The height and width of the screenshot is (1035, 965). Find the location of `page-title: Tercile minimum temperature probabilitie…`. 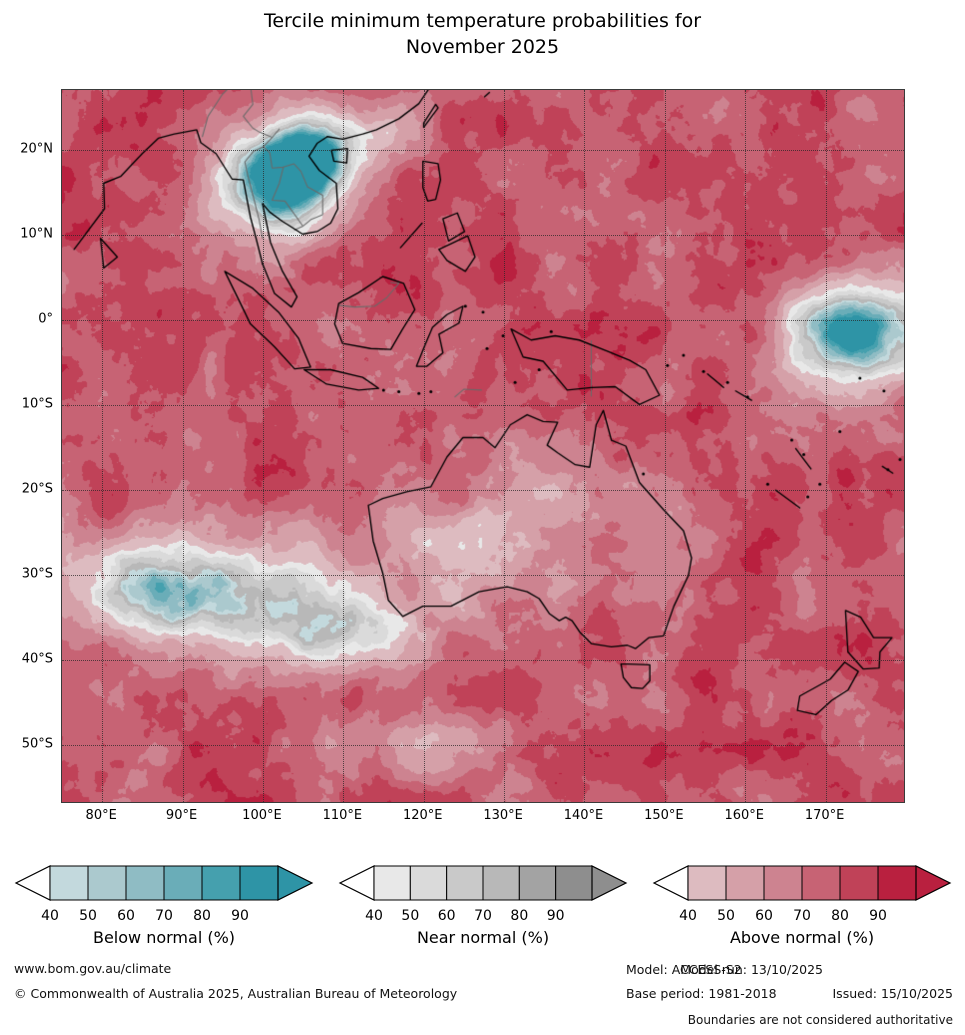

page-title: Tercile minimum temperature probabilitie… is located at coordinates (482, 34).